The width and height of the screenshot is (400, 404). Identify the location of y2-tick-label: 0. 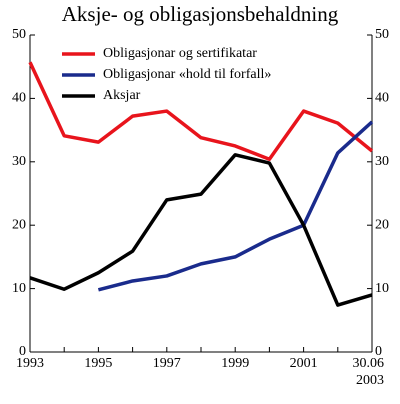
(378, 351).